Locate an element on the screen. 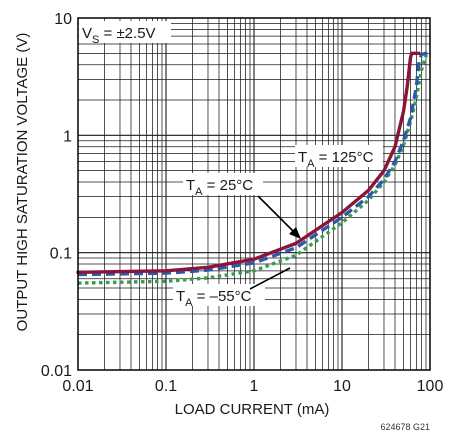  x-tick-label: 0.01 is located at coordinates (77, 386).